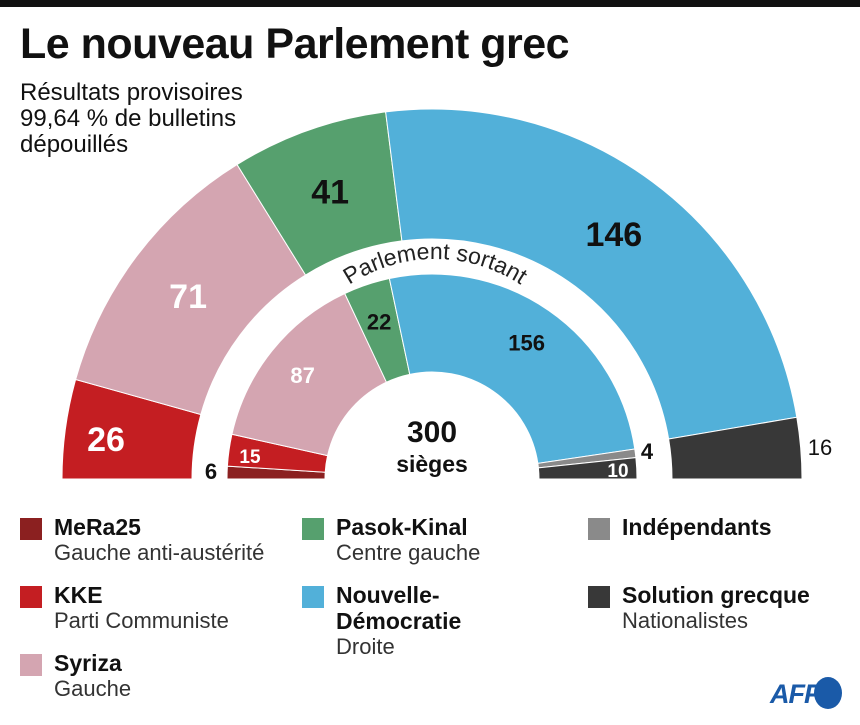 Image resolution: width=860 pixels, height=725 pixels. What do you see at coordinates (106, 440) in the screenshot?
I see `seat-label-outer-kke: 26` at bounding box center [106, 440].